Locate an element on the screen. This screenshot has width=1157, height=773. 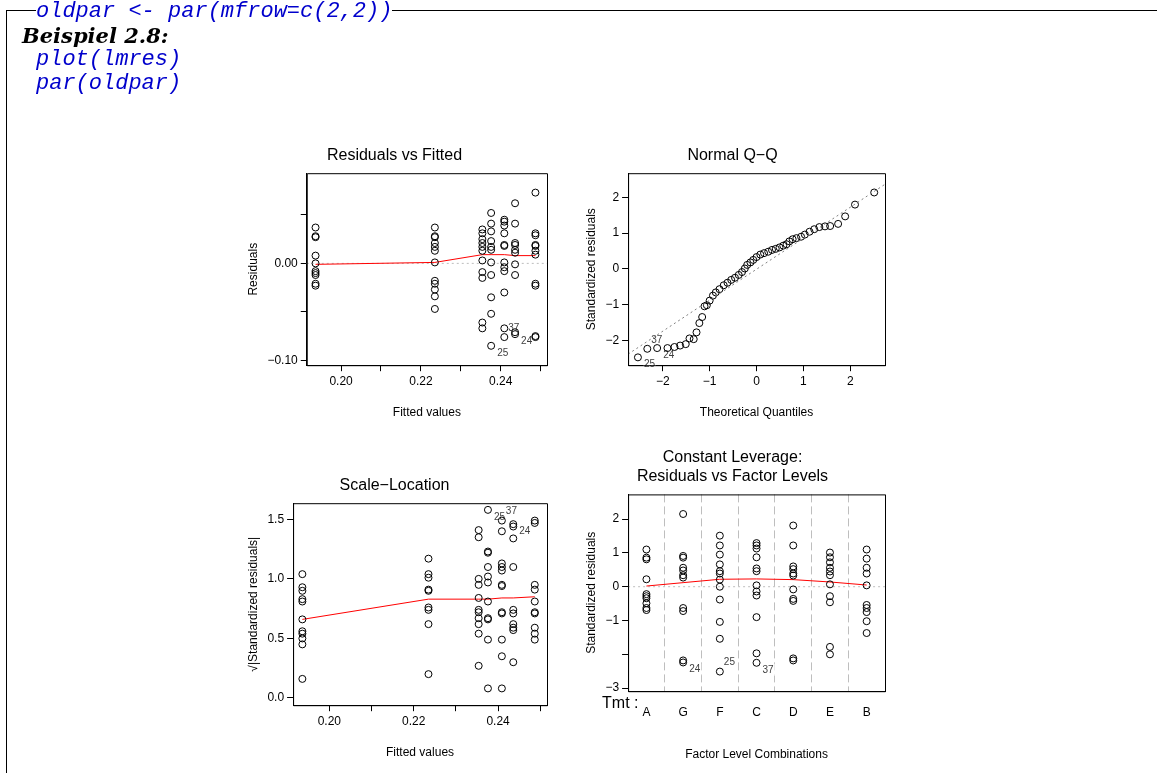
x-tick-label: −2 is located at coordinates (662, 380).